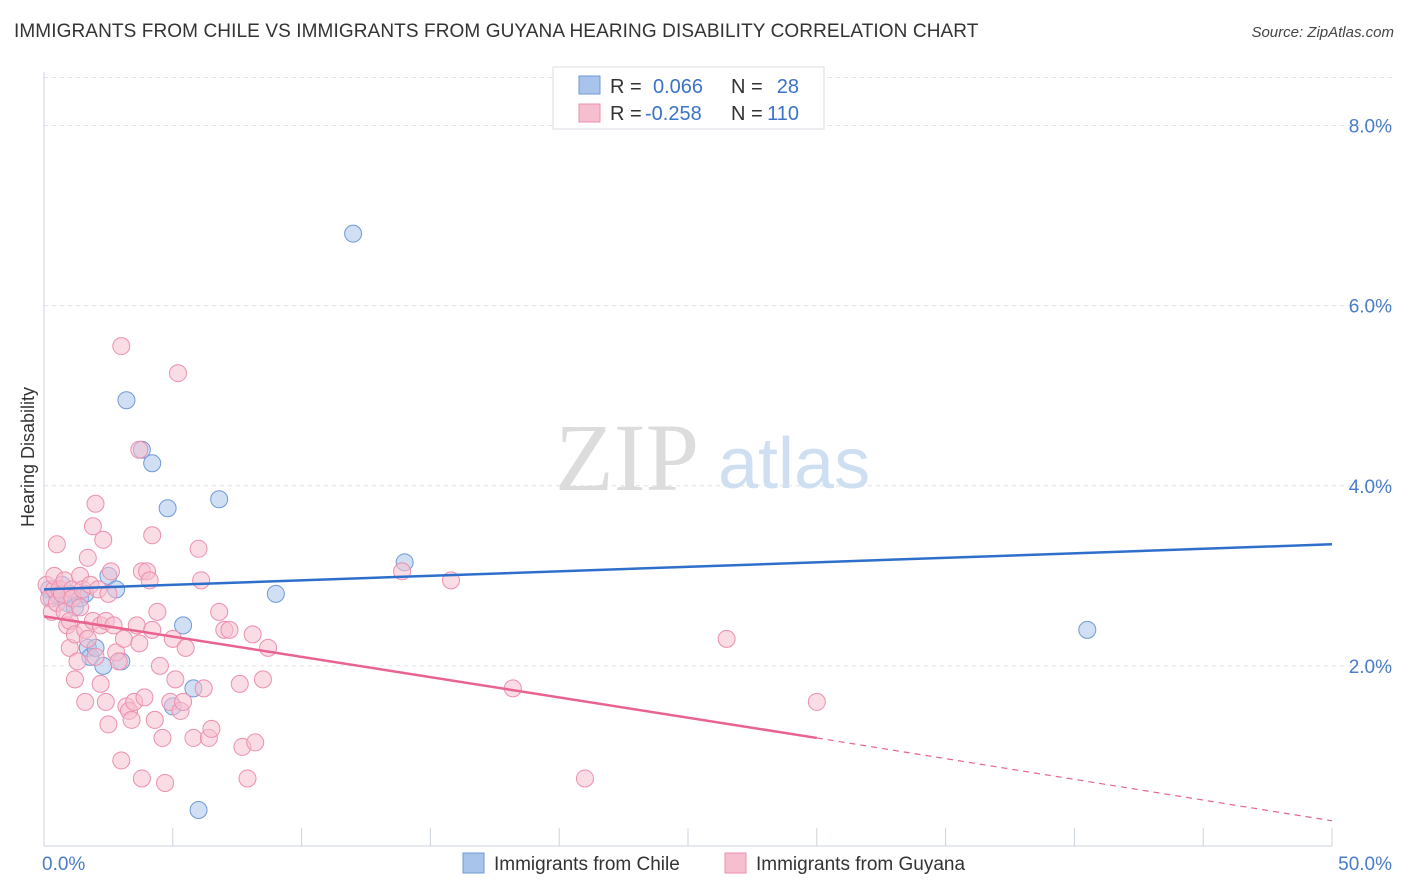  What do you see at coordinates (794, 464) in the screenshot?
I see `watermark-atlas: atlas` at bounding box center [794, 464].